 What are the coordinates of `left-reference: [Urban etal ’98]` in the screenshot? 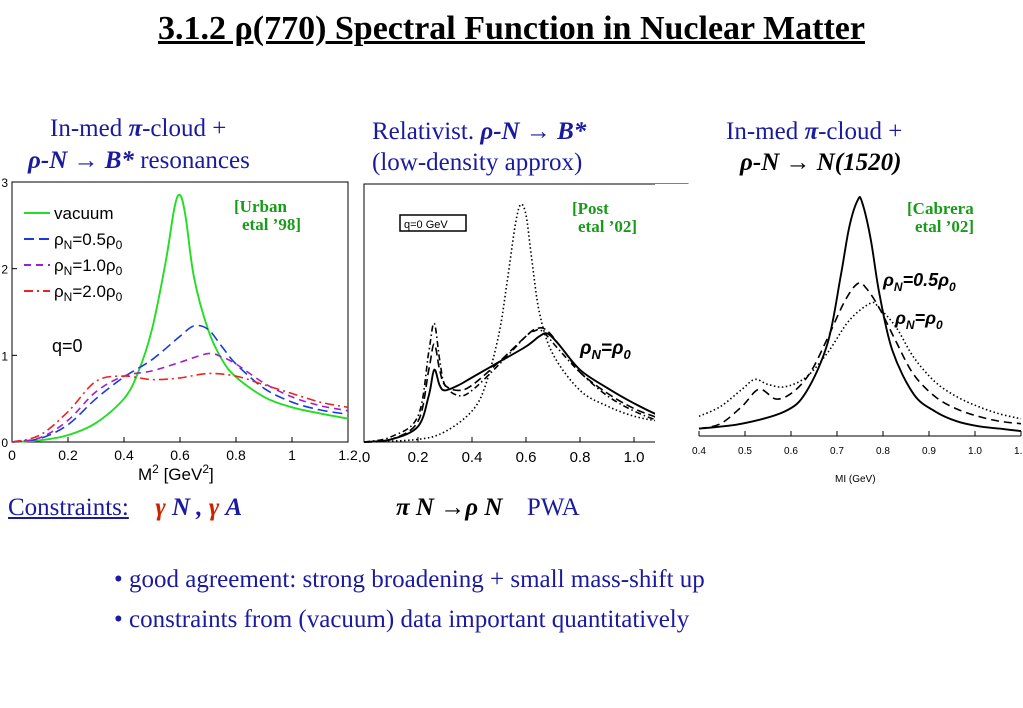 It's located at (267, 216).